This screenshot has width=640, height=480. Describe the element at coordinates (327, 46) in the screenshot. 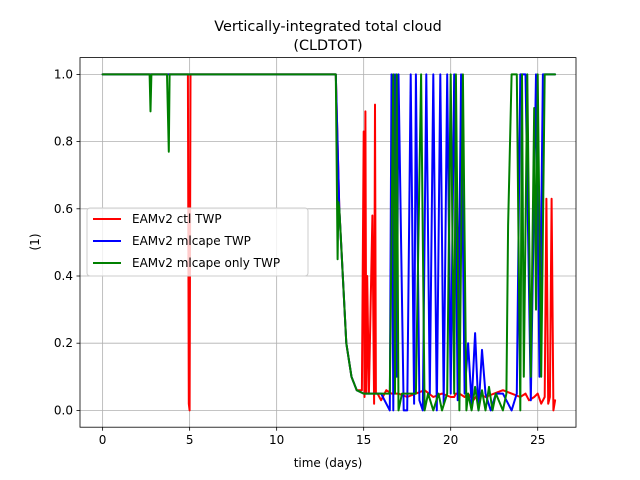

I see `chart-subtitle: (CLDTOT)` at that location.